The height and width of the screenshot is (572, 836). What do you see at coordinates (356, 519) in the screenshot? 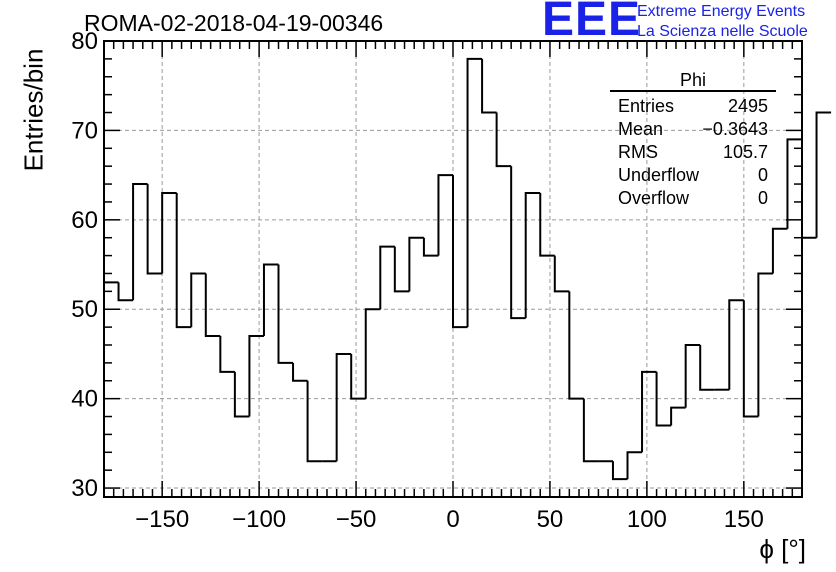
I see `x-tick-label: −50` at bounding box center [356, 519].